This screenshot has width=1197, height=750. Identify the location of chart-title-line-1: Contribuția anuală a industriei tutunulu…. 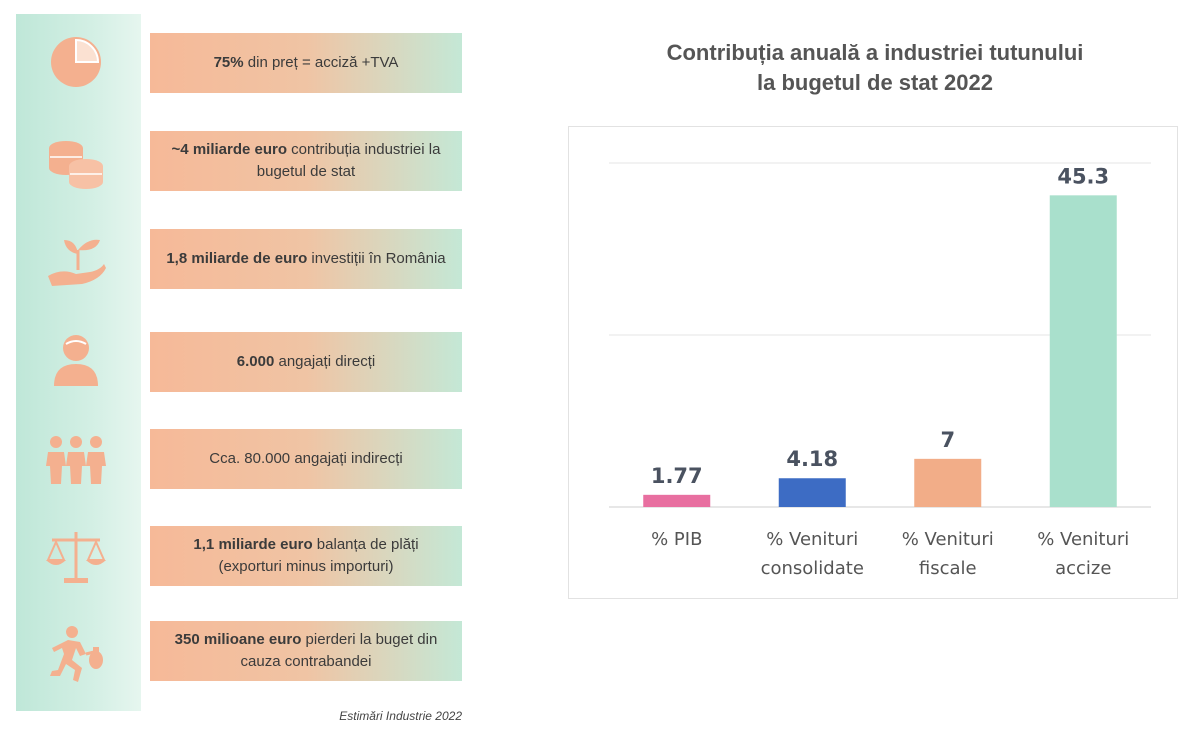
(875, 52).